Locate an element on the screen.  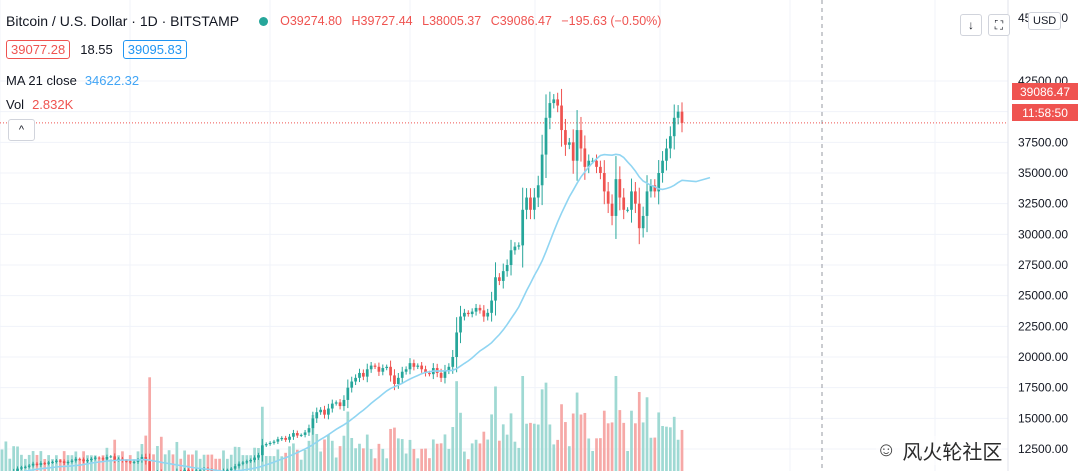
y-tick-label: 20000.00 is located at coordinates (1043, 357).